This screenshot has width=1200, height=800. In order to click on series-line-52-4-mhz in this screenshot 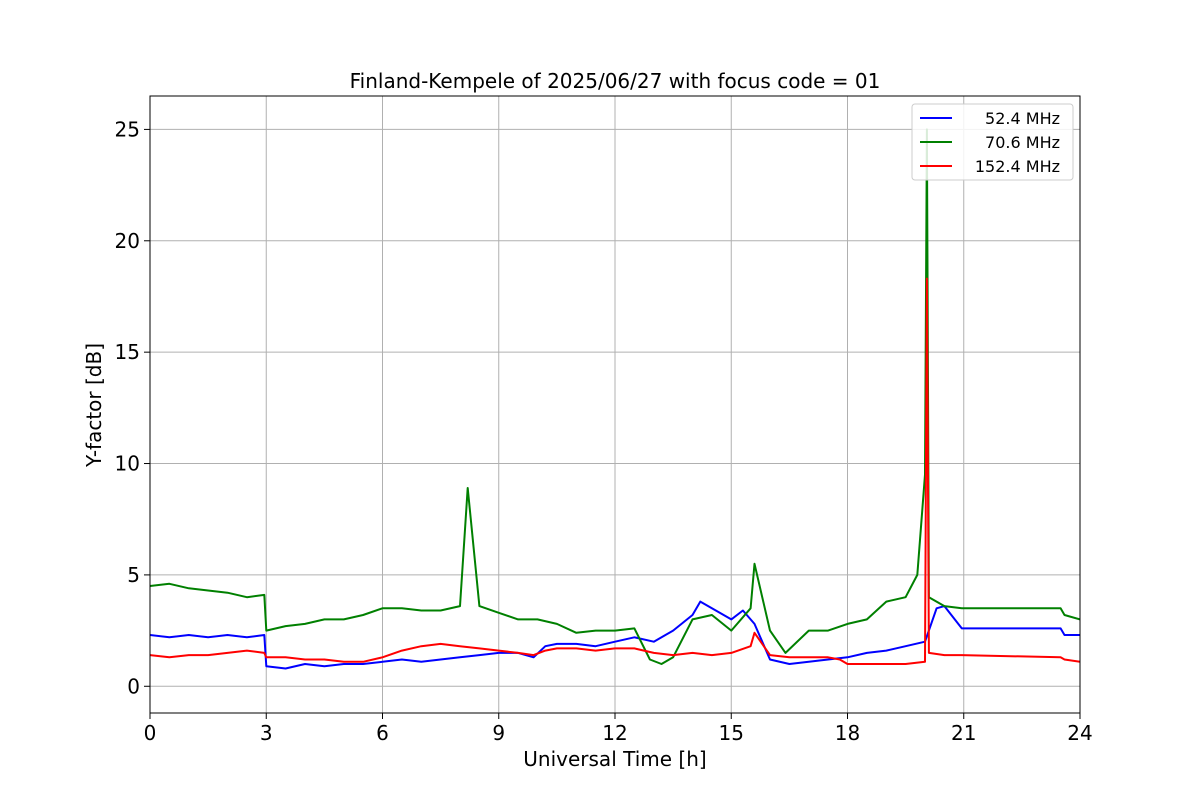, I will do `click(615, 635)`.